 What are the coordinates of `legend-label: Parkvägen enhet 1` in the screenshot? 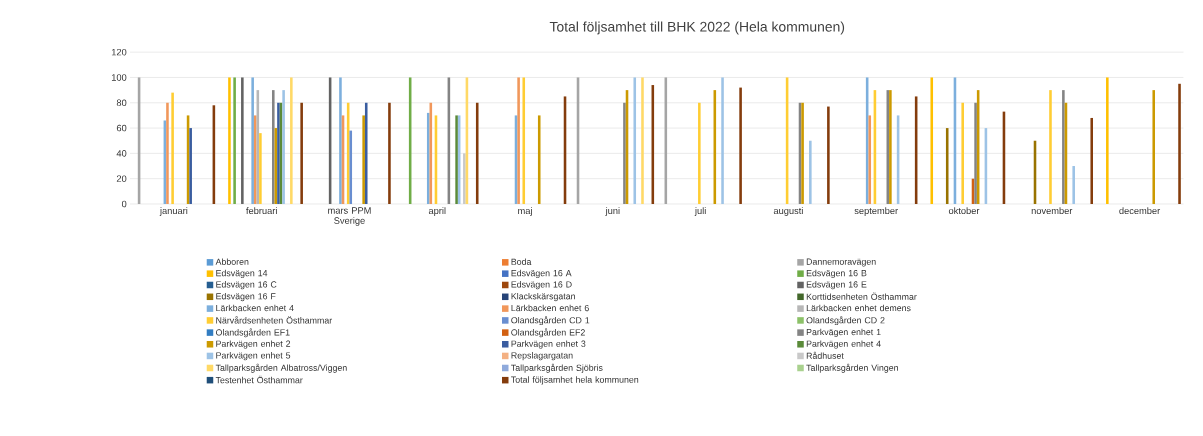 It's located at (843, 332).